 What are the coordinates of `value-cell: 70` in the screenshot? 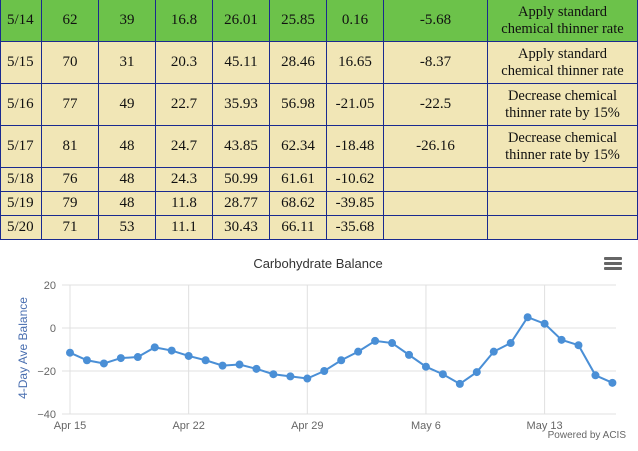 It's located at (70, 62).